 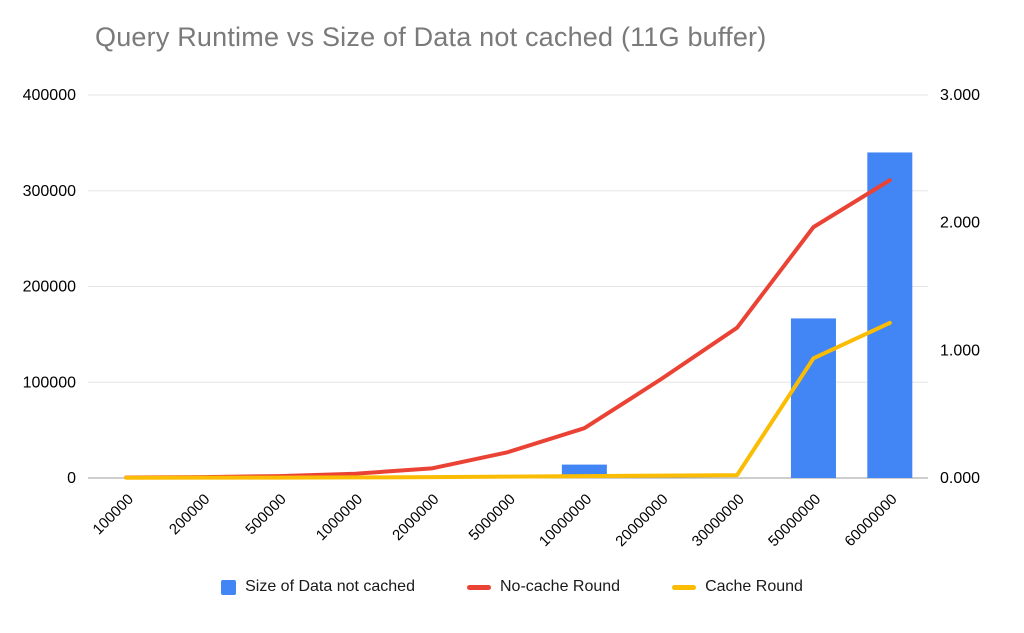 I want to click on x-axis-category-label: 5000000, so click(x=492, y=517).